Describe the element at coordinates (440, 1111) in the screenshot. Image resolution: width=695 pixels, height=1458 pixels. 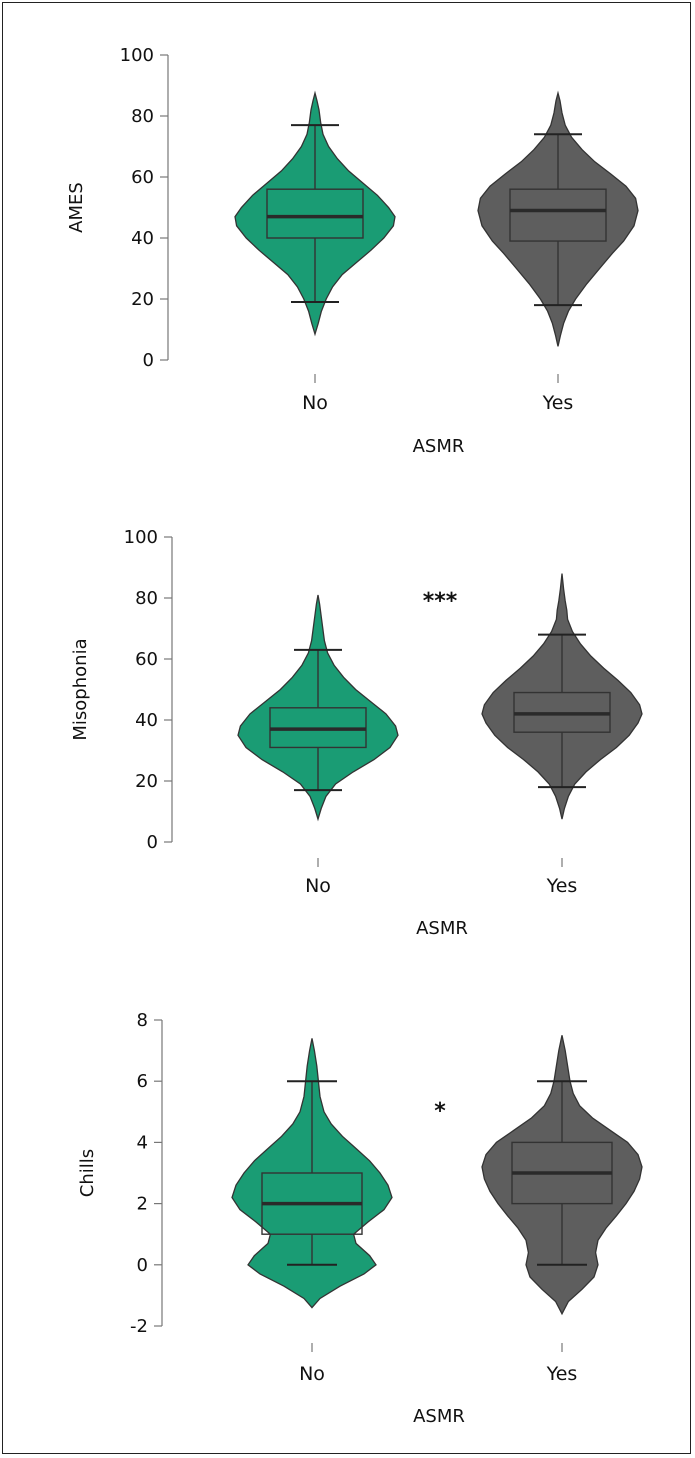
I see `significance-marker: *` at that location.